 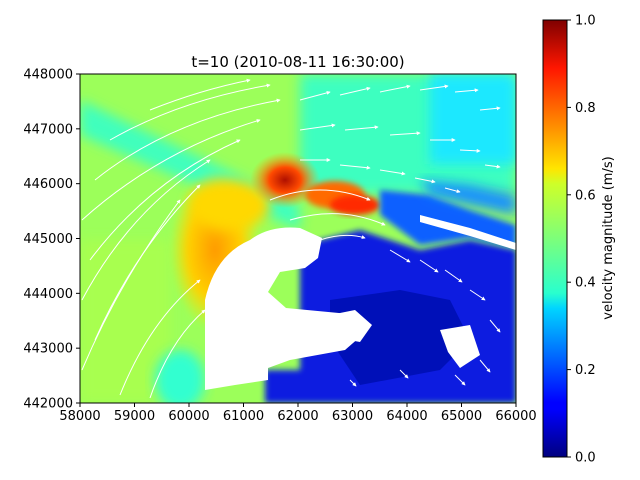 I want to click on colorbar-tick-label: 0.4, so click(x=585, y=283).